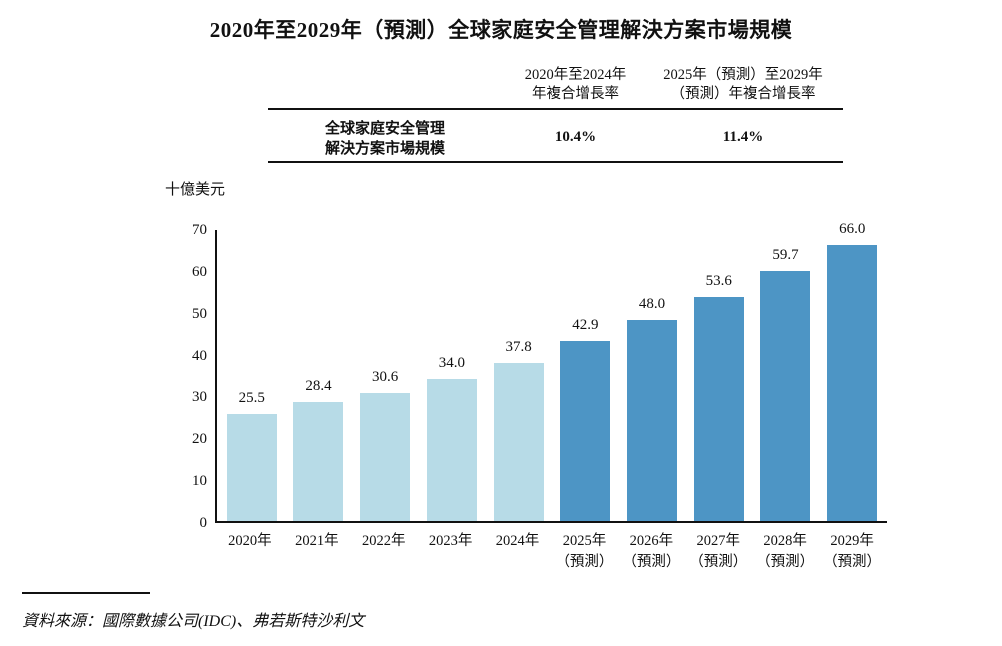 This screenshot has width=1002, height=646. What do you see at coordinates (743, 85) in the screenshot?
I see `cagr-col2-header: 2025年（預測）至2029年 （預測）年複合增長率` at bounding box center [743, 85].